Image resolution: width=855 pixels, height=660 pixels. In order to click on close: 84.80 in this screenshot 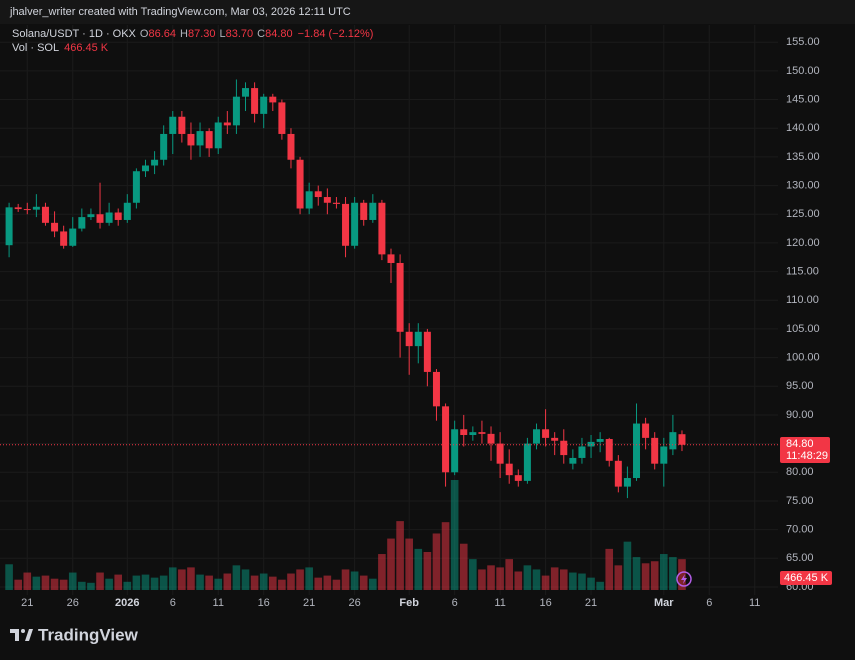, I will do `click(279, 34)`.